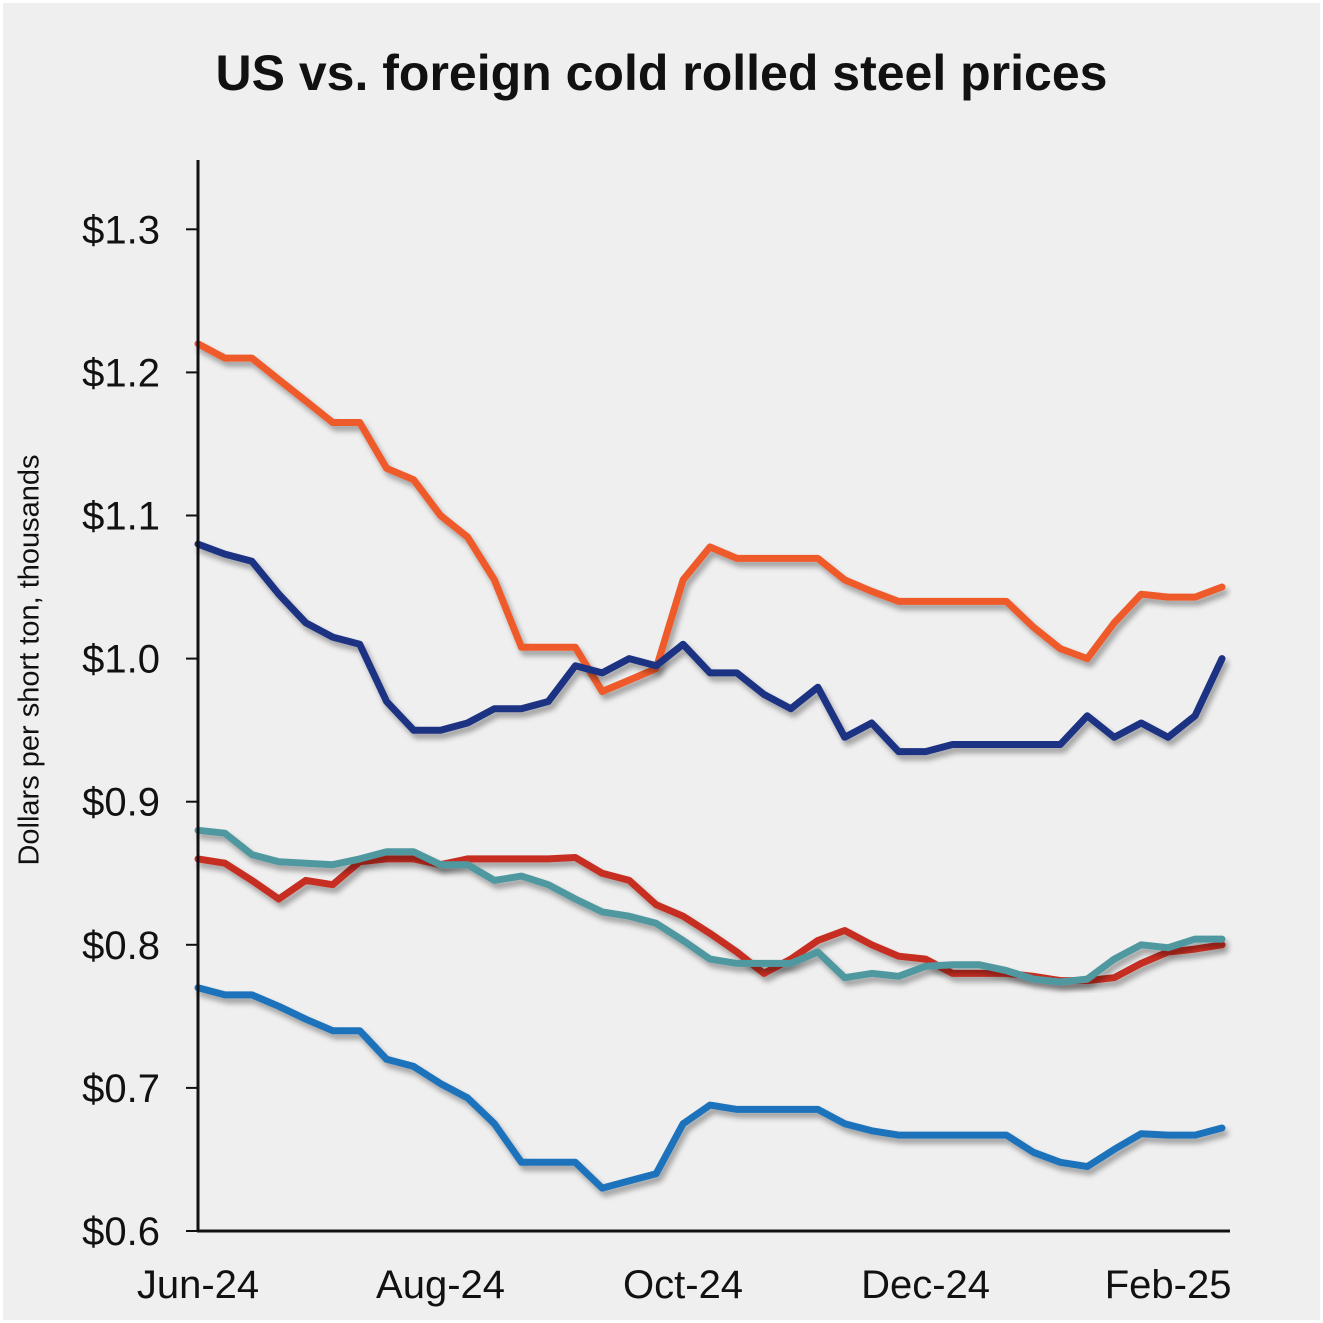  I want to click on y-tick-layer: $0.6 $0.7 $0.8 $0.9 $1.0 $1.1 $1.2 $1.3, so click(140, 731).